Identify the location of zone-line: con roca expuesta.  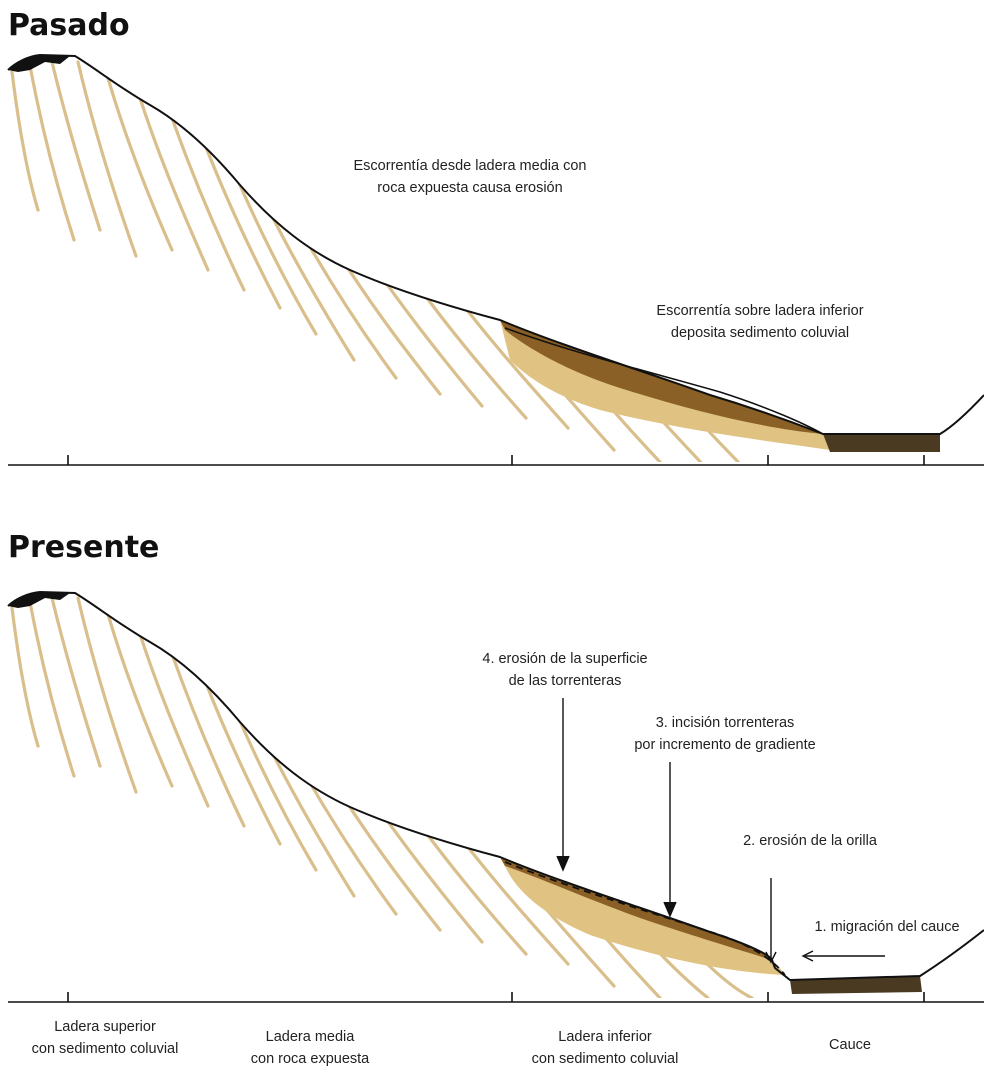
(310, 1059).